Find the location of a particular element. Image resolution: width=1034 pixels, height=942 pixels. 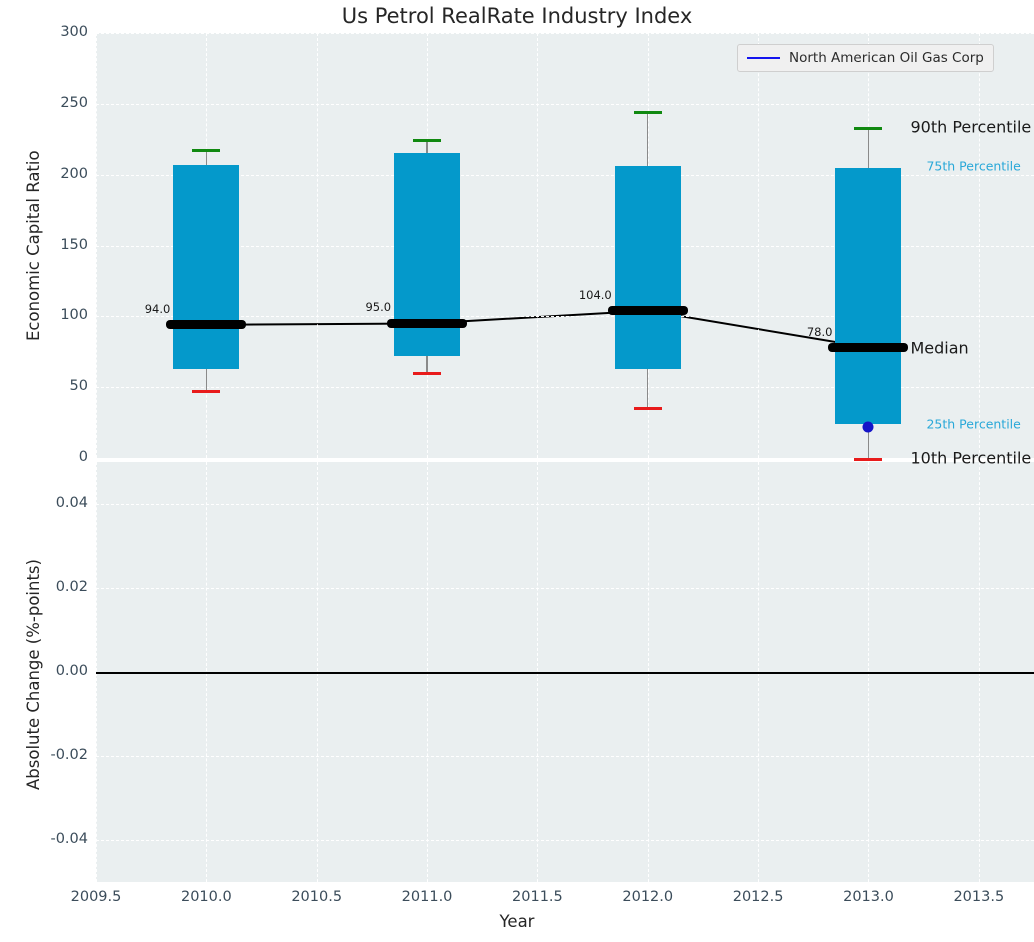

median-value-label: 78.0 is located at coordinates (819, 331).